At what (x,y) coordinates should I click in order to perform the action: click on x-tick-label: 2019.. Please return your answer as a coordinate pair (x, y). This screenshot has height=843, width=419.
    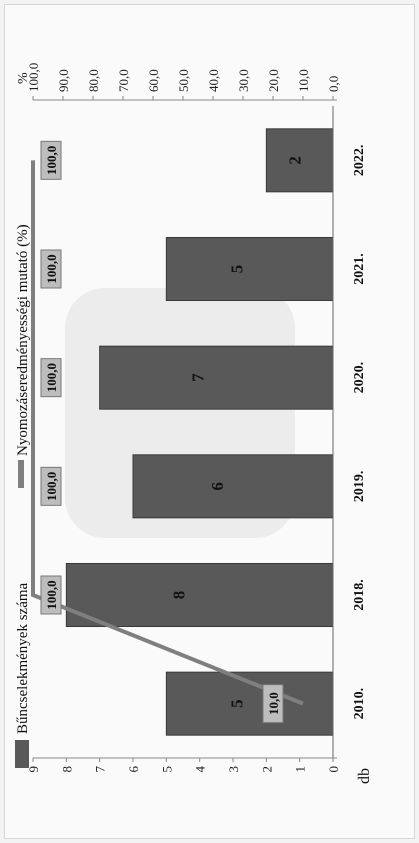
    Looking at the image, I should click on (359, 487).